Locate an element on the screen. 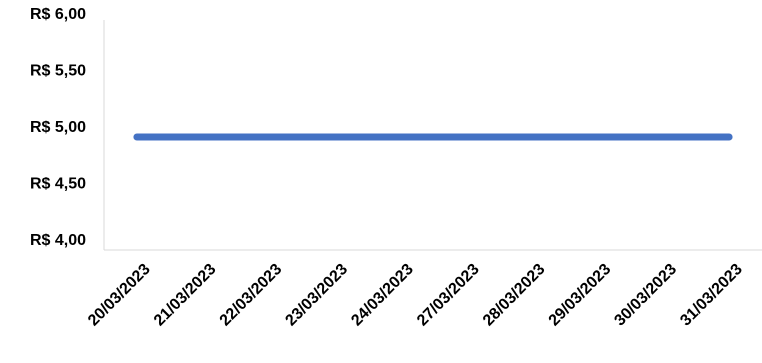  x-tick-label: 30/03/2023 is located at coordinates (645, 295).